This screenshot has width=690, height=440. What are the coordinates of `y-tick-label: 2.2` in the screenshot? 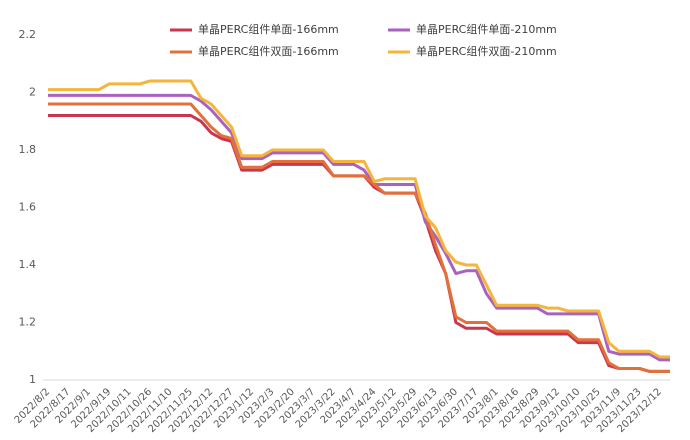 It's located at (28, 34).